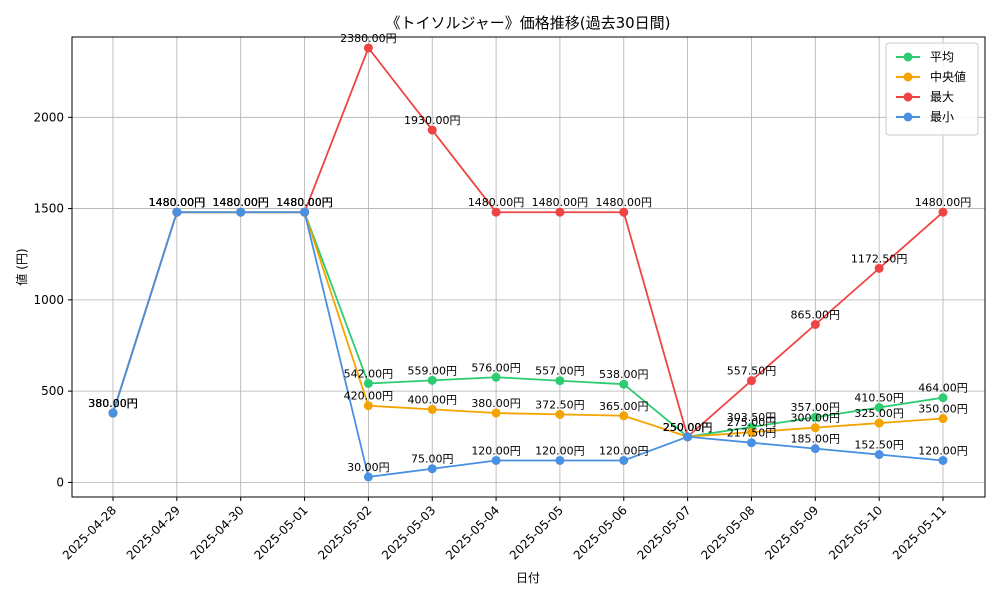  Describe the element at coordinates (432, 370) in the screenshot. I see `data-label: 559.00円` at that location.